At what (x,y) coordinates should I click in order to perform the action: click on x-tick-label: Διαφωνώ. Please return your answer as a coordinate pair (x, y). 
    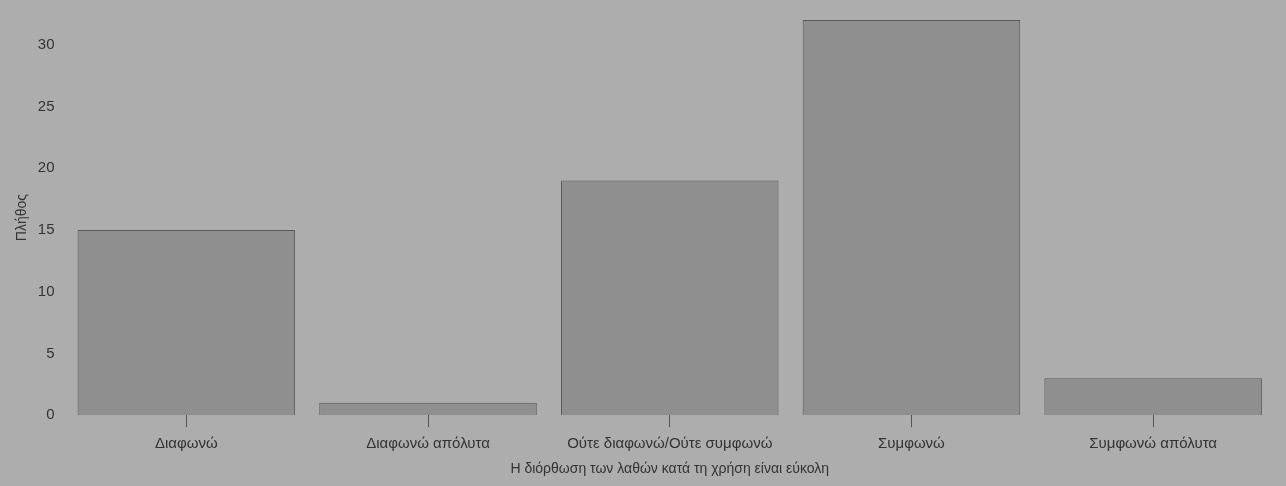
    Looking at the image, I should click on (186, 443).